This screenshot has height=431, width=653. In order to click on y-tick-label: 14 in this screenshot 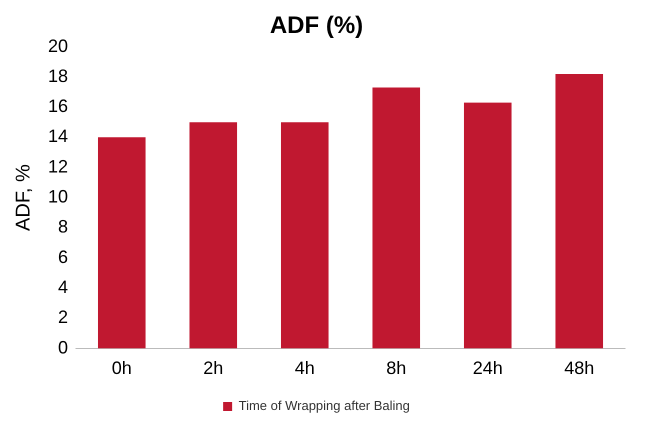, I will do `click(58, 136)`.